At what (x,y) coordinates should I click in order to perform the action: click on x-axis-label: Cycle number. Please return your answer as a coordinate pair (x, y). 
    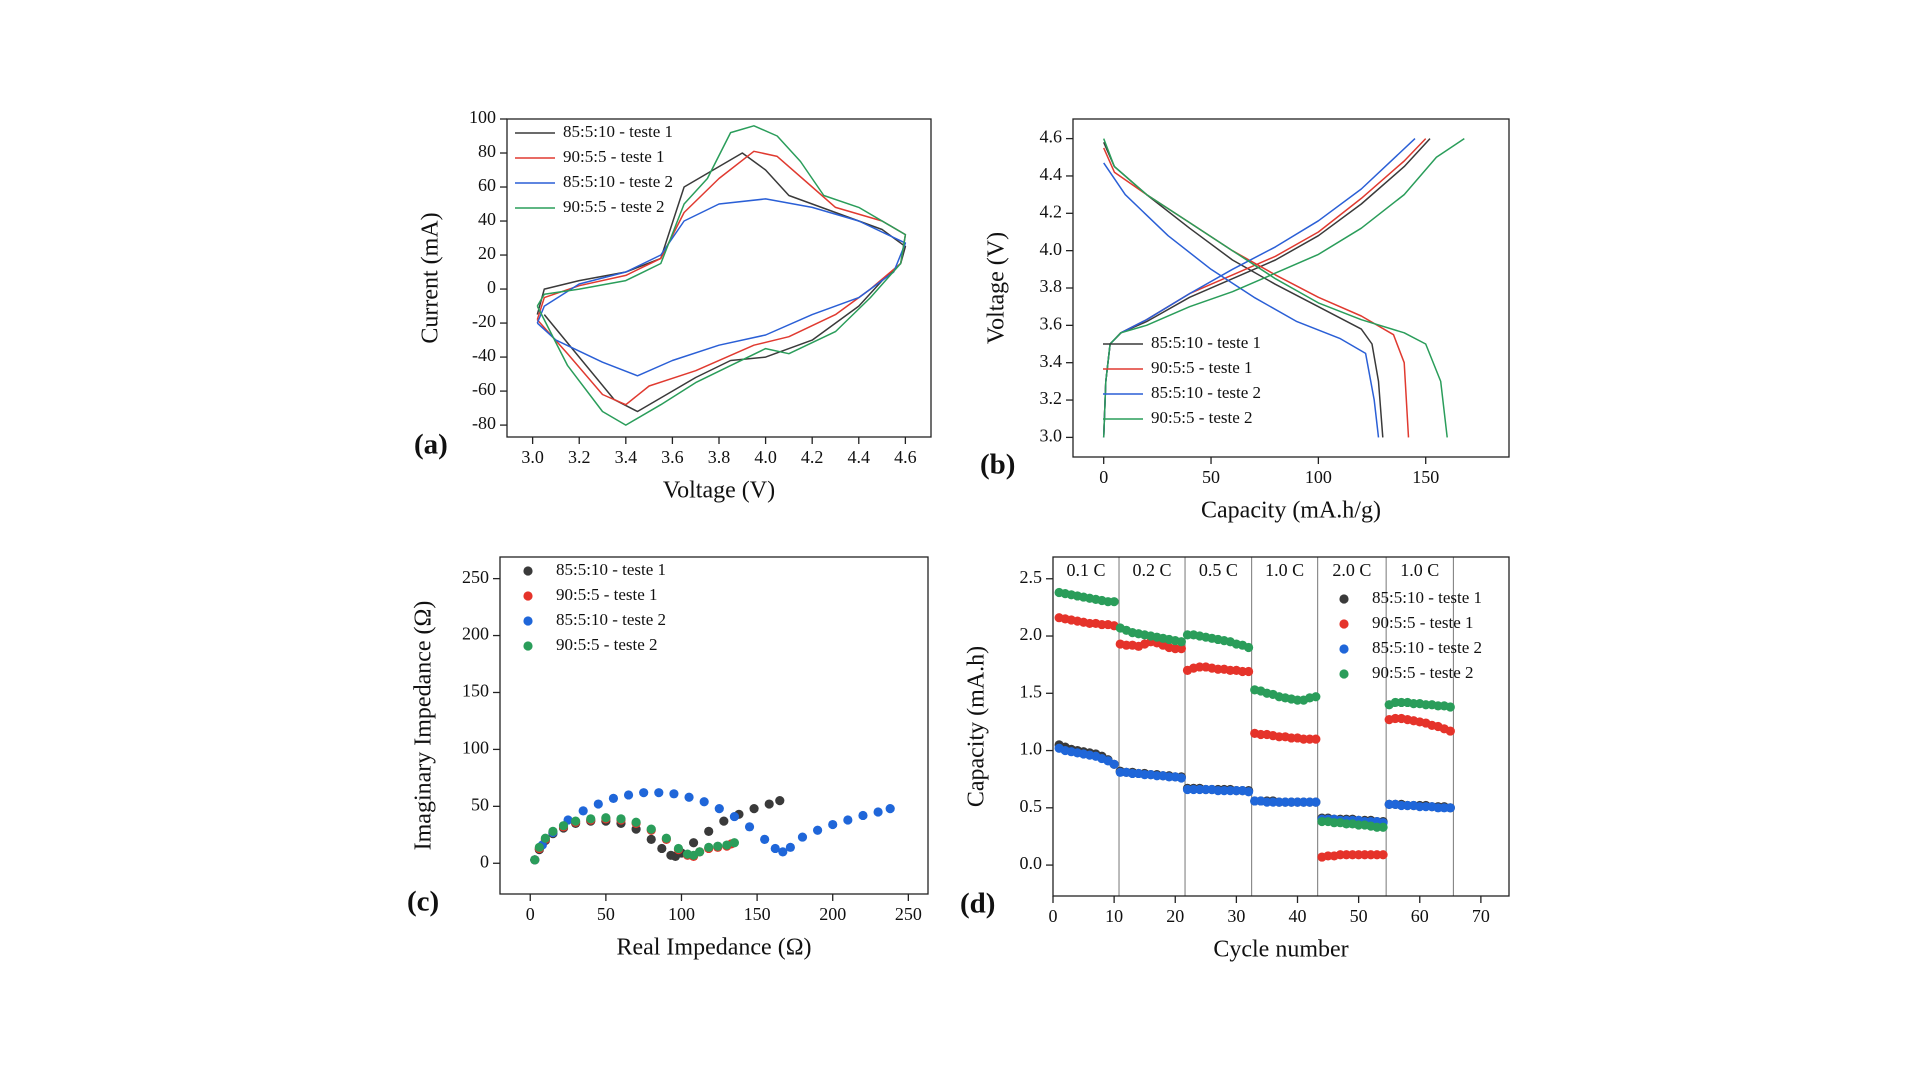
    Looking at the image, I should click on (1280, 950).